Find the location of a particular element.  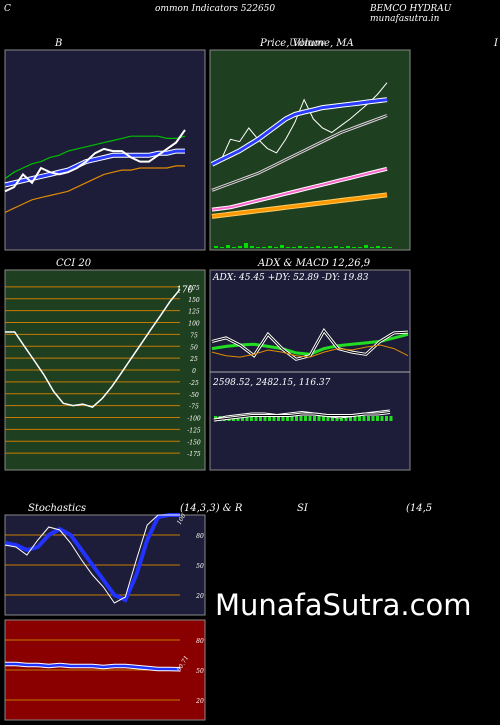

stoch-ytick-0: 80 is located at coordinates (200, 536).